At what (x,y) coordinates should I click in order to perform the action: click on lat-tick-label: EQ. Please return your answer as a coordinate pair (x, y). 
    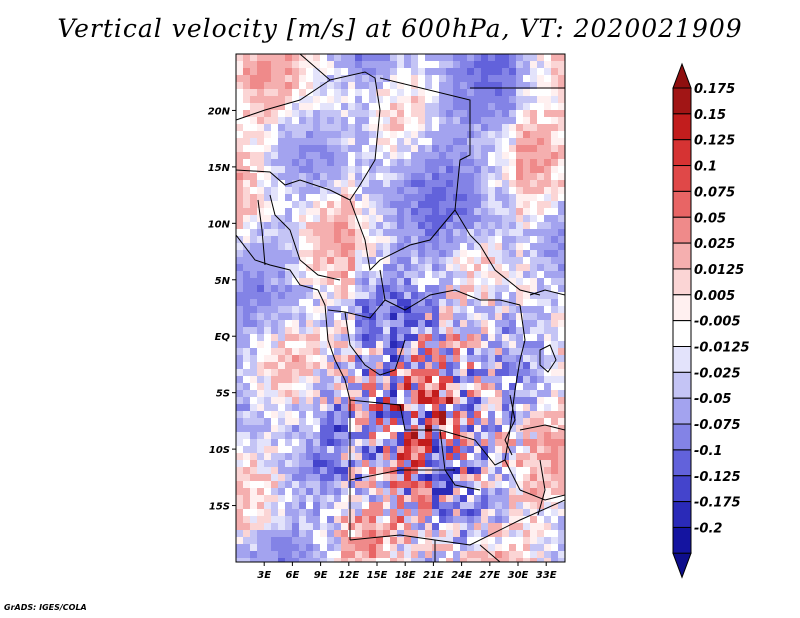
    Looking at the image, I should click on (223, 337).